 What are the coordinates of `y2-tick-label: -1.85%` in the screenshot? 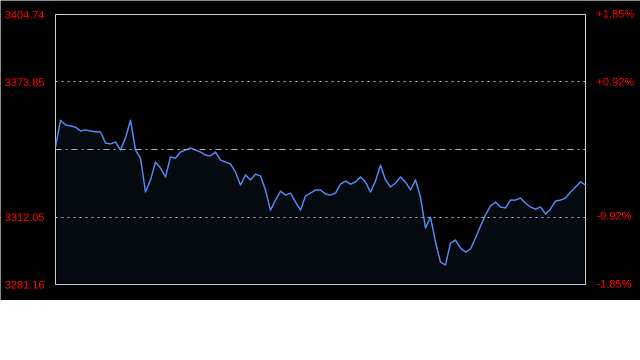 It's located at (614, 284).